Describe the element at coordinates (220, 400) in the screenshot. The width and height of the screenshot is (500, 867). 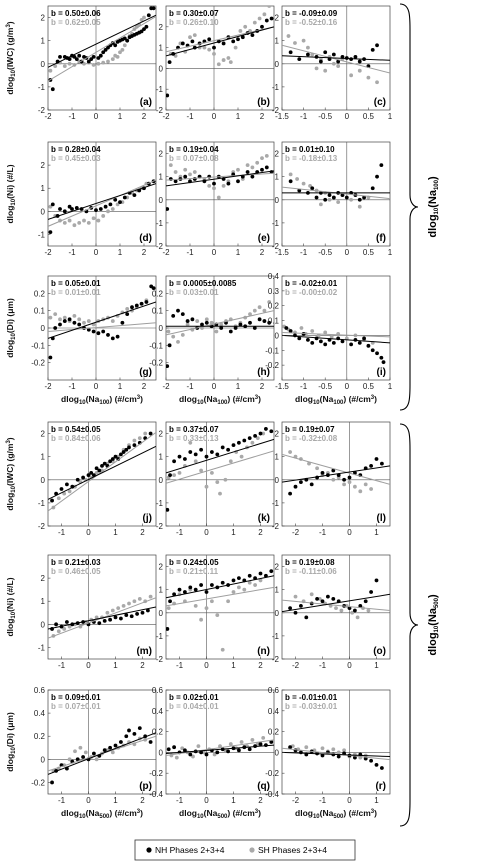
I see `x-axis-label: dlog10(Na100) (#/cm3)` at that location.